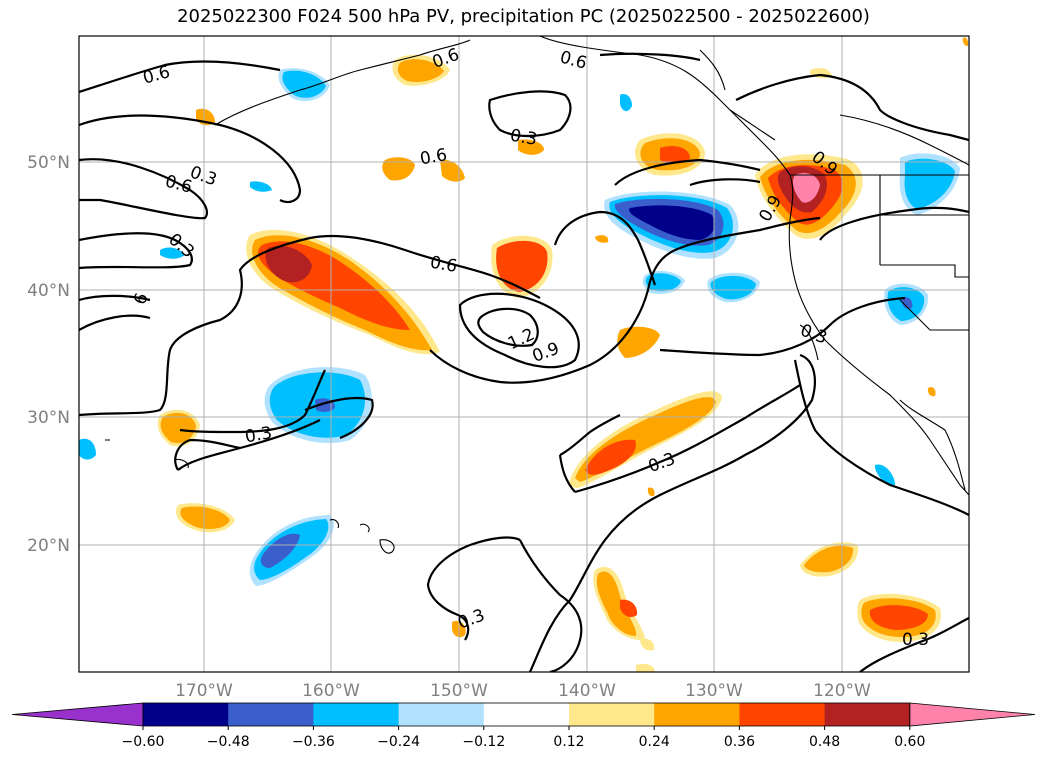  Describe the element at coordinates (459, 691) in the screenshot. I see `lon-label: 150°W` at that location.